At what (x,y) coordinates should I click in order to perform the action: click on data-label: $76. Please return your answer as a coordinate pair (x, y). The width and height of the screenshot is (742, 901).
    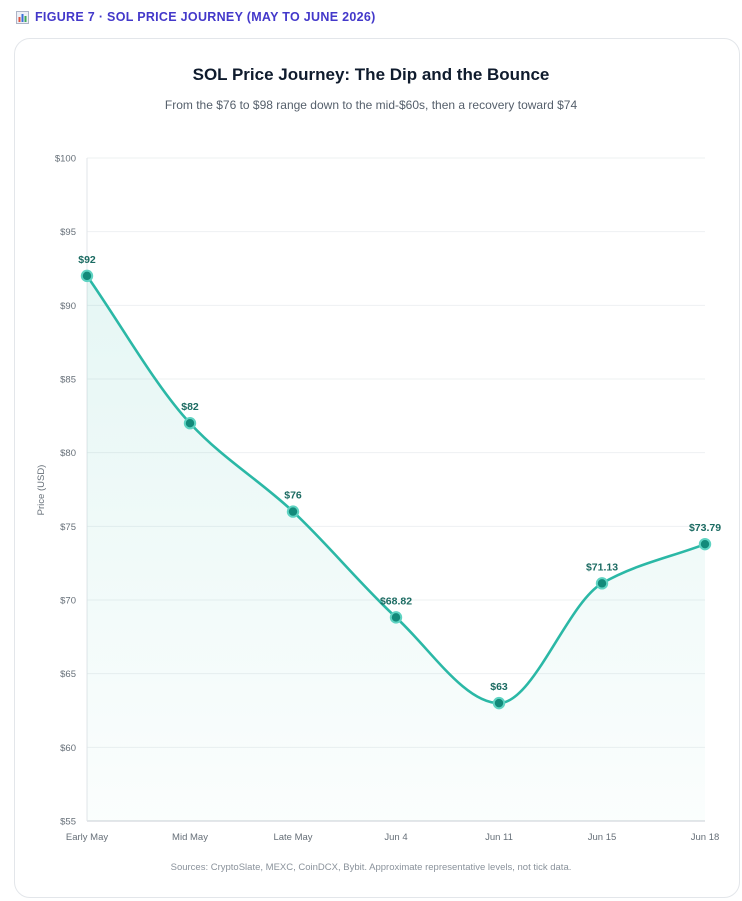
    Looking at the image, I should click on (293, 496).